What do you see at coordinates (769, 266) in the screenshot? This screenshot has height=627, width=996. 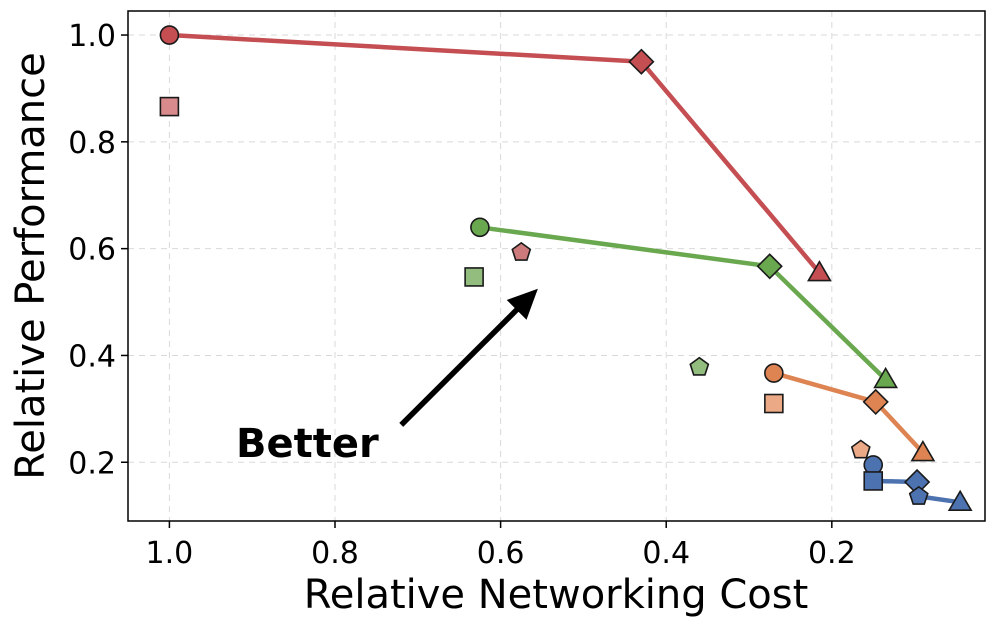 I see `green-line-diamond-marker` at bounding box center [769, 266].